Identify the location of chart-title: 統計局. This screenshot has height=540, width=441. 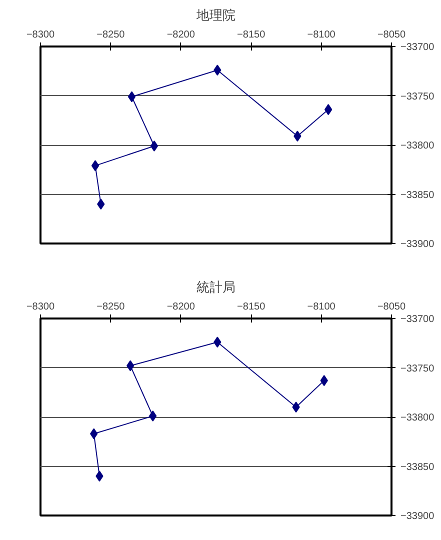
(216, 287).